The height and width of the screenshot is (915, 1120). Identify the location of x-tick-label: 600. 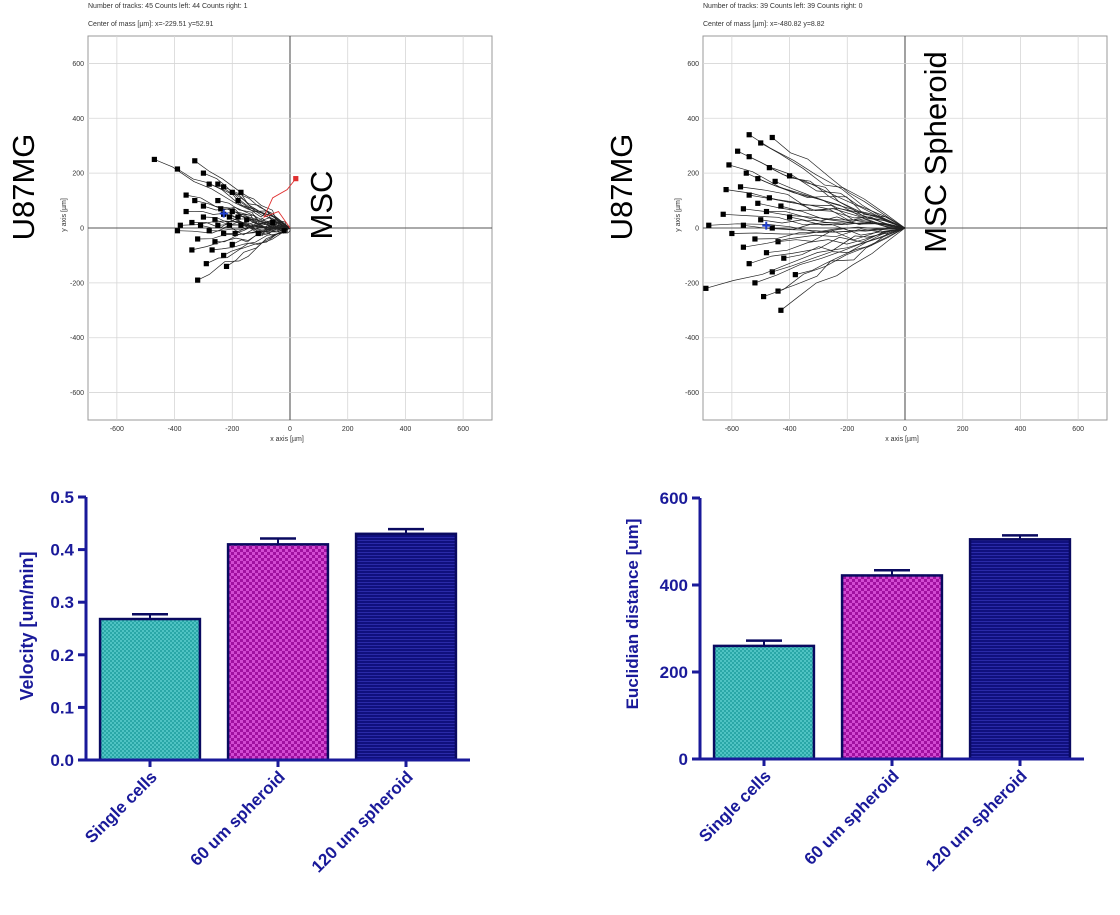
(1078, 429).